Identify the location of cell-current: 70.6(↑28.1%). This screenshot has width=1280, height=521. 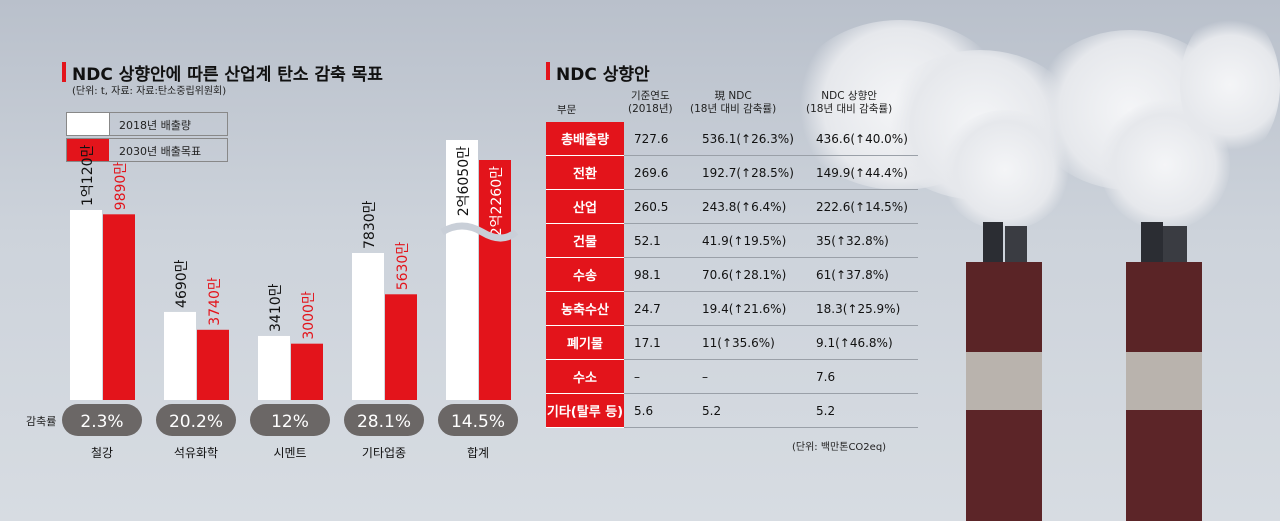
(749, 274).